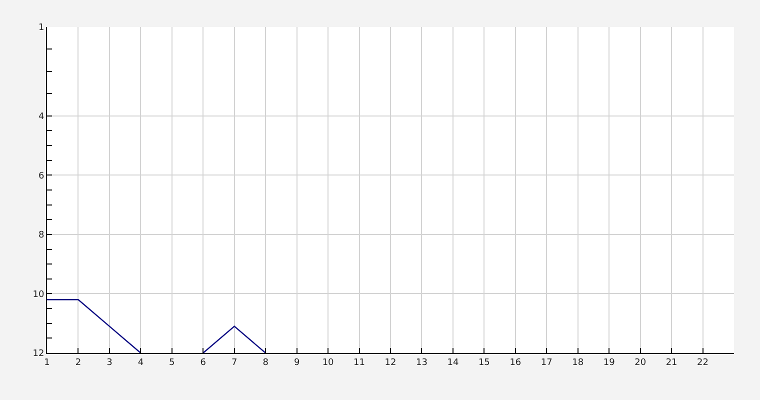  Describe the element at coordinates (109, 363) in the screenshot. I see `x-tick-label: 3` at that location.